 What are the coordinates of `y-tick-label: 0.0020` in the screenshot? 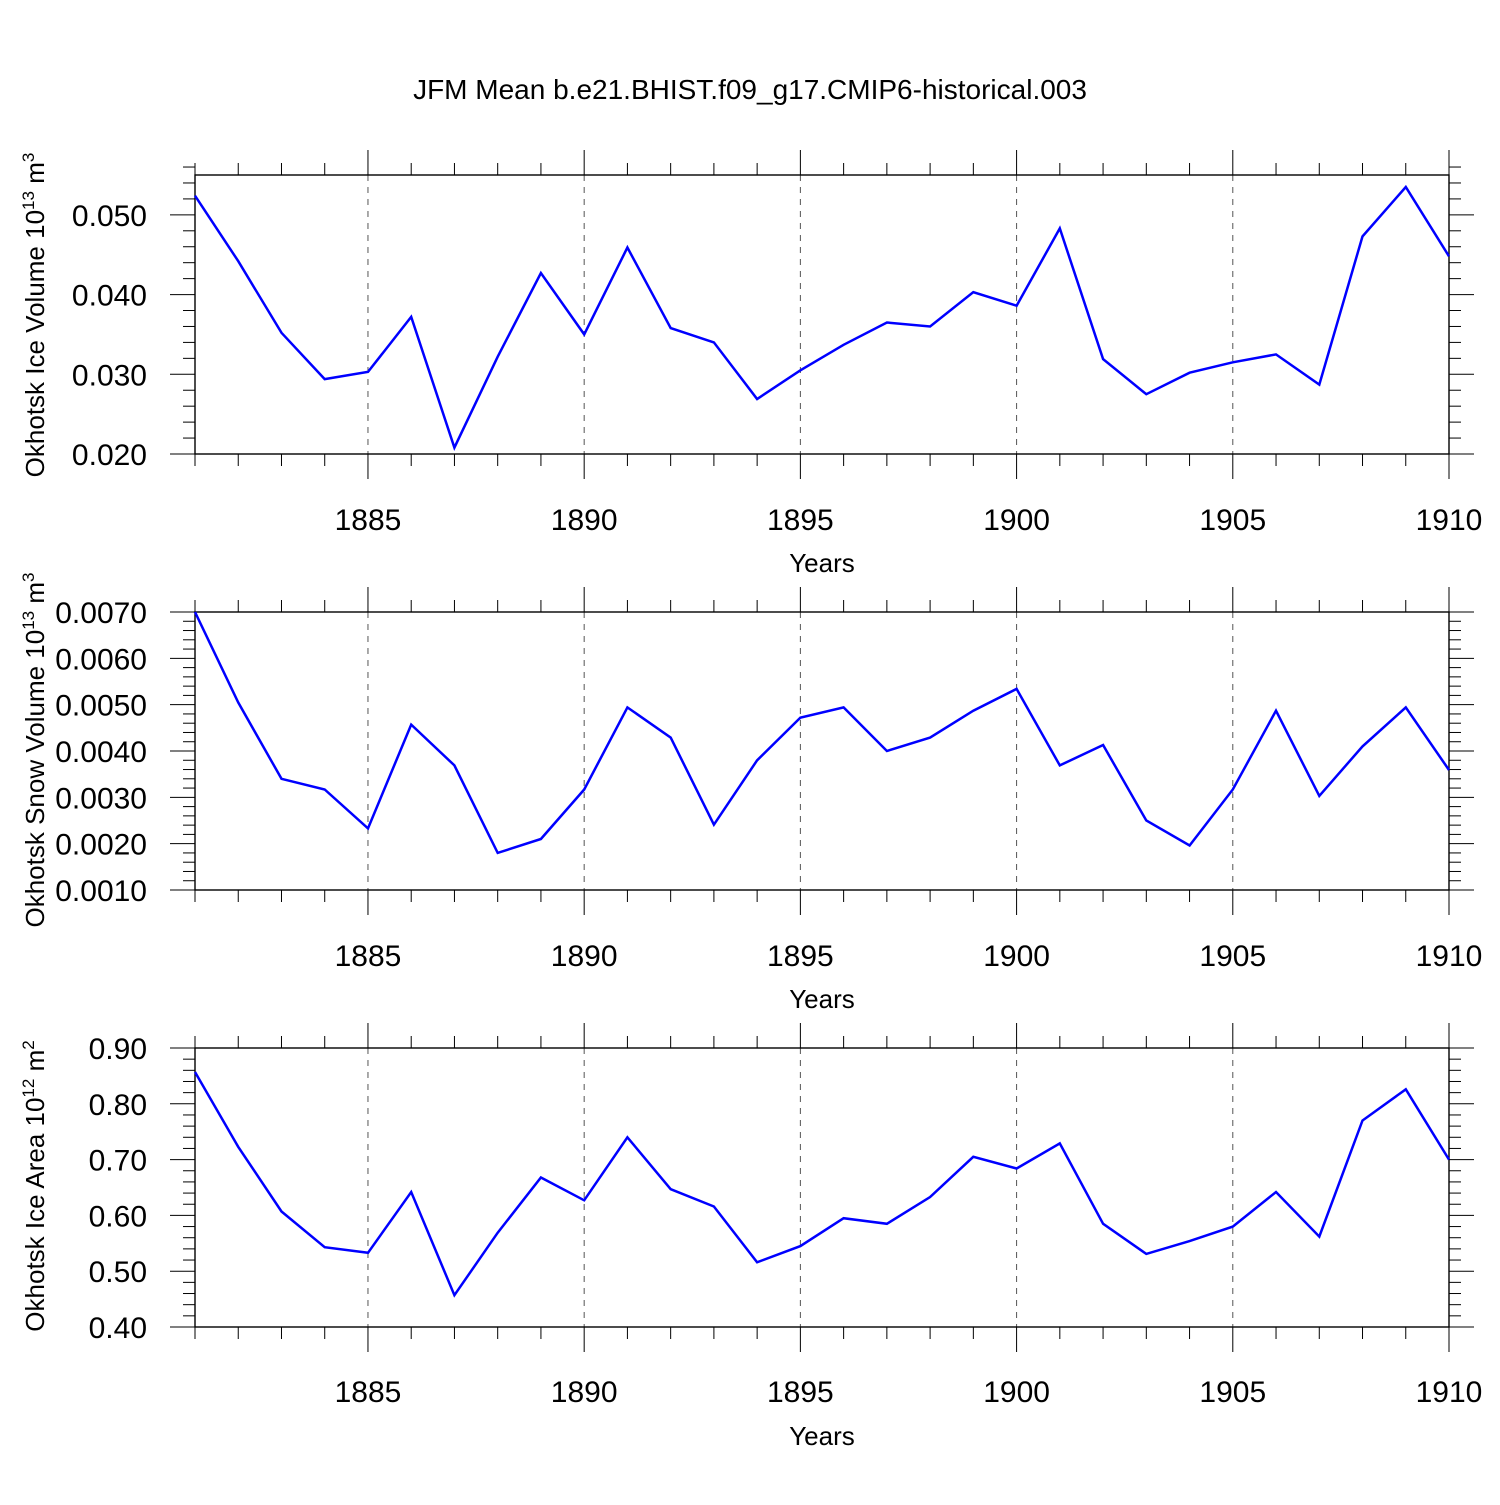 It's located at (101, 845).